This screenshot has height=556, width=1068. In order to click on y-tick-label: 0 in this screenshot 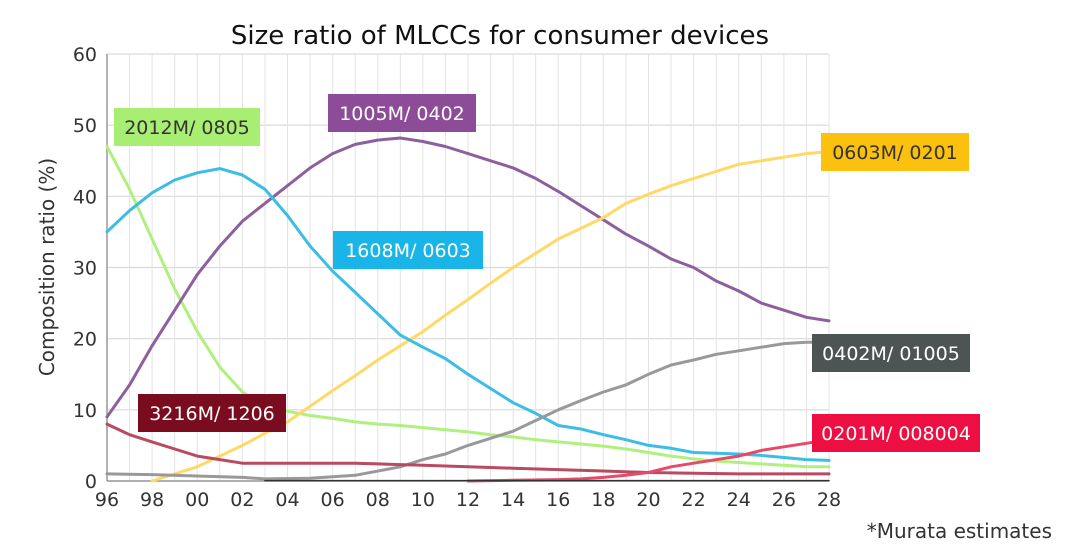, I will do `click(91, 482)`.